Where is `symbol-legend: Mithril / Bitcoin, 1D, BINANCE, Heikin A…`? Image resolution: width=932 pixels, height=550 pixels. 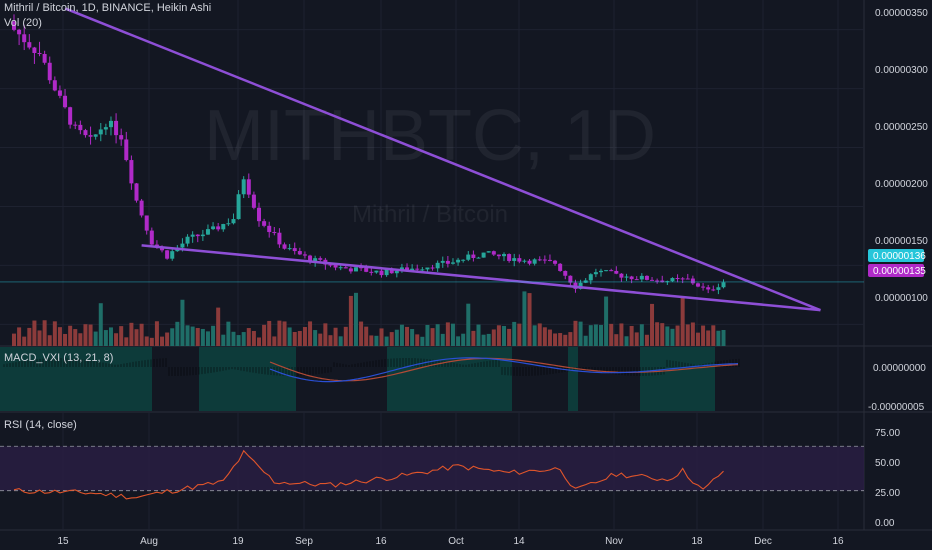 symbol-legend: Mithril / Bitcoin, 1D, BINANCE, Heikin A… is located at coordinates (108, 8).